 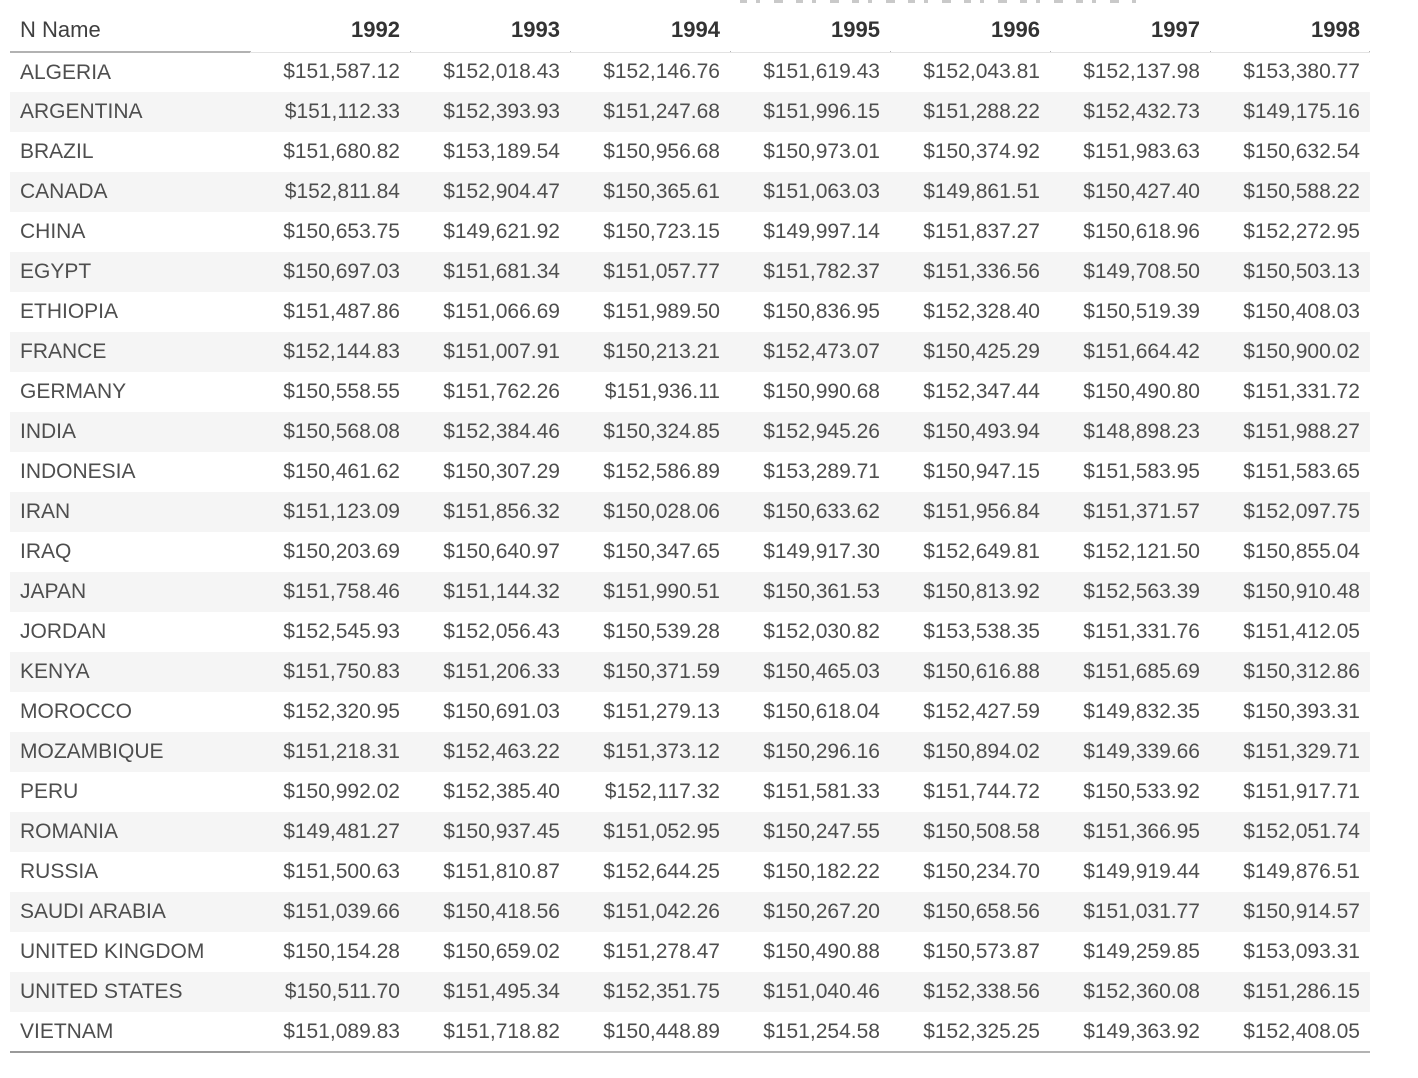 I want to click on value-cell: $150,691.03, so click(x=501, y=711).